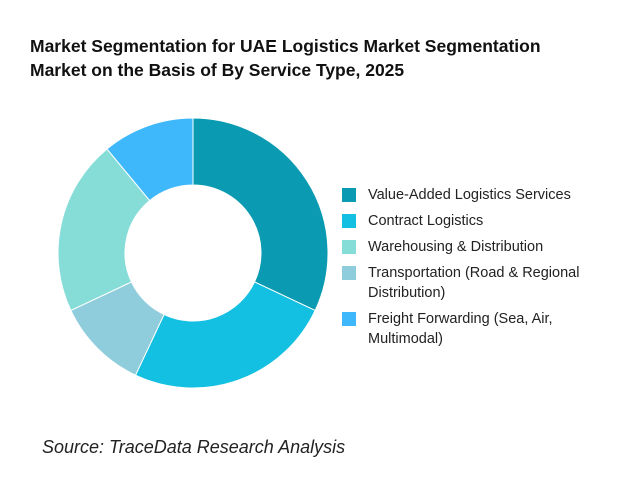  Describe the element at coordinates (460, 329) in the screenshot. I see `legend-label: Freight Forwarding (Sea, Air, Multimodal)` at that location.